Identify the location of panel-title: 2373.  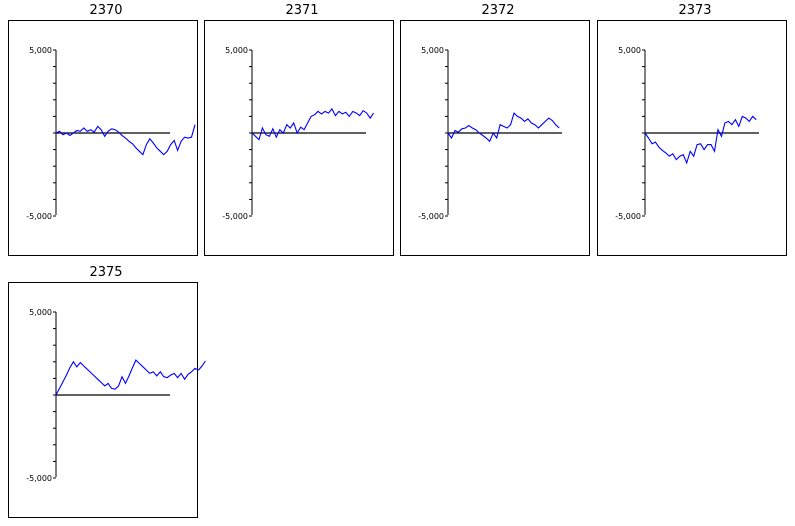
(695, 10).